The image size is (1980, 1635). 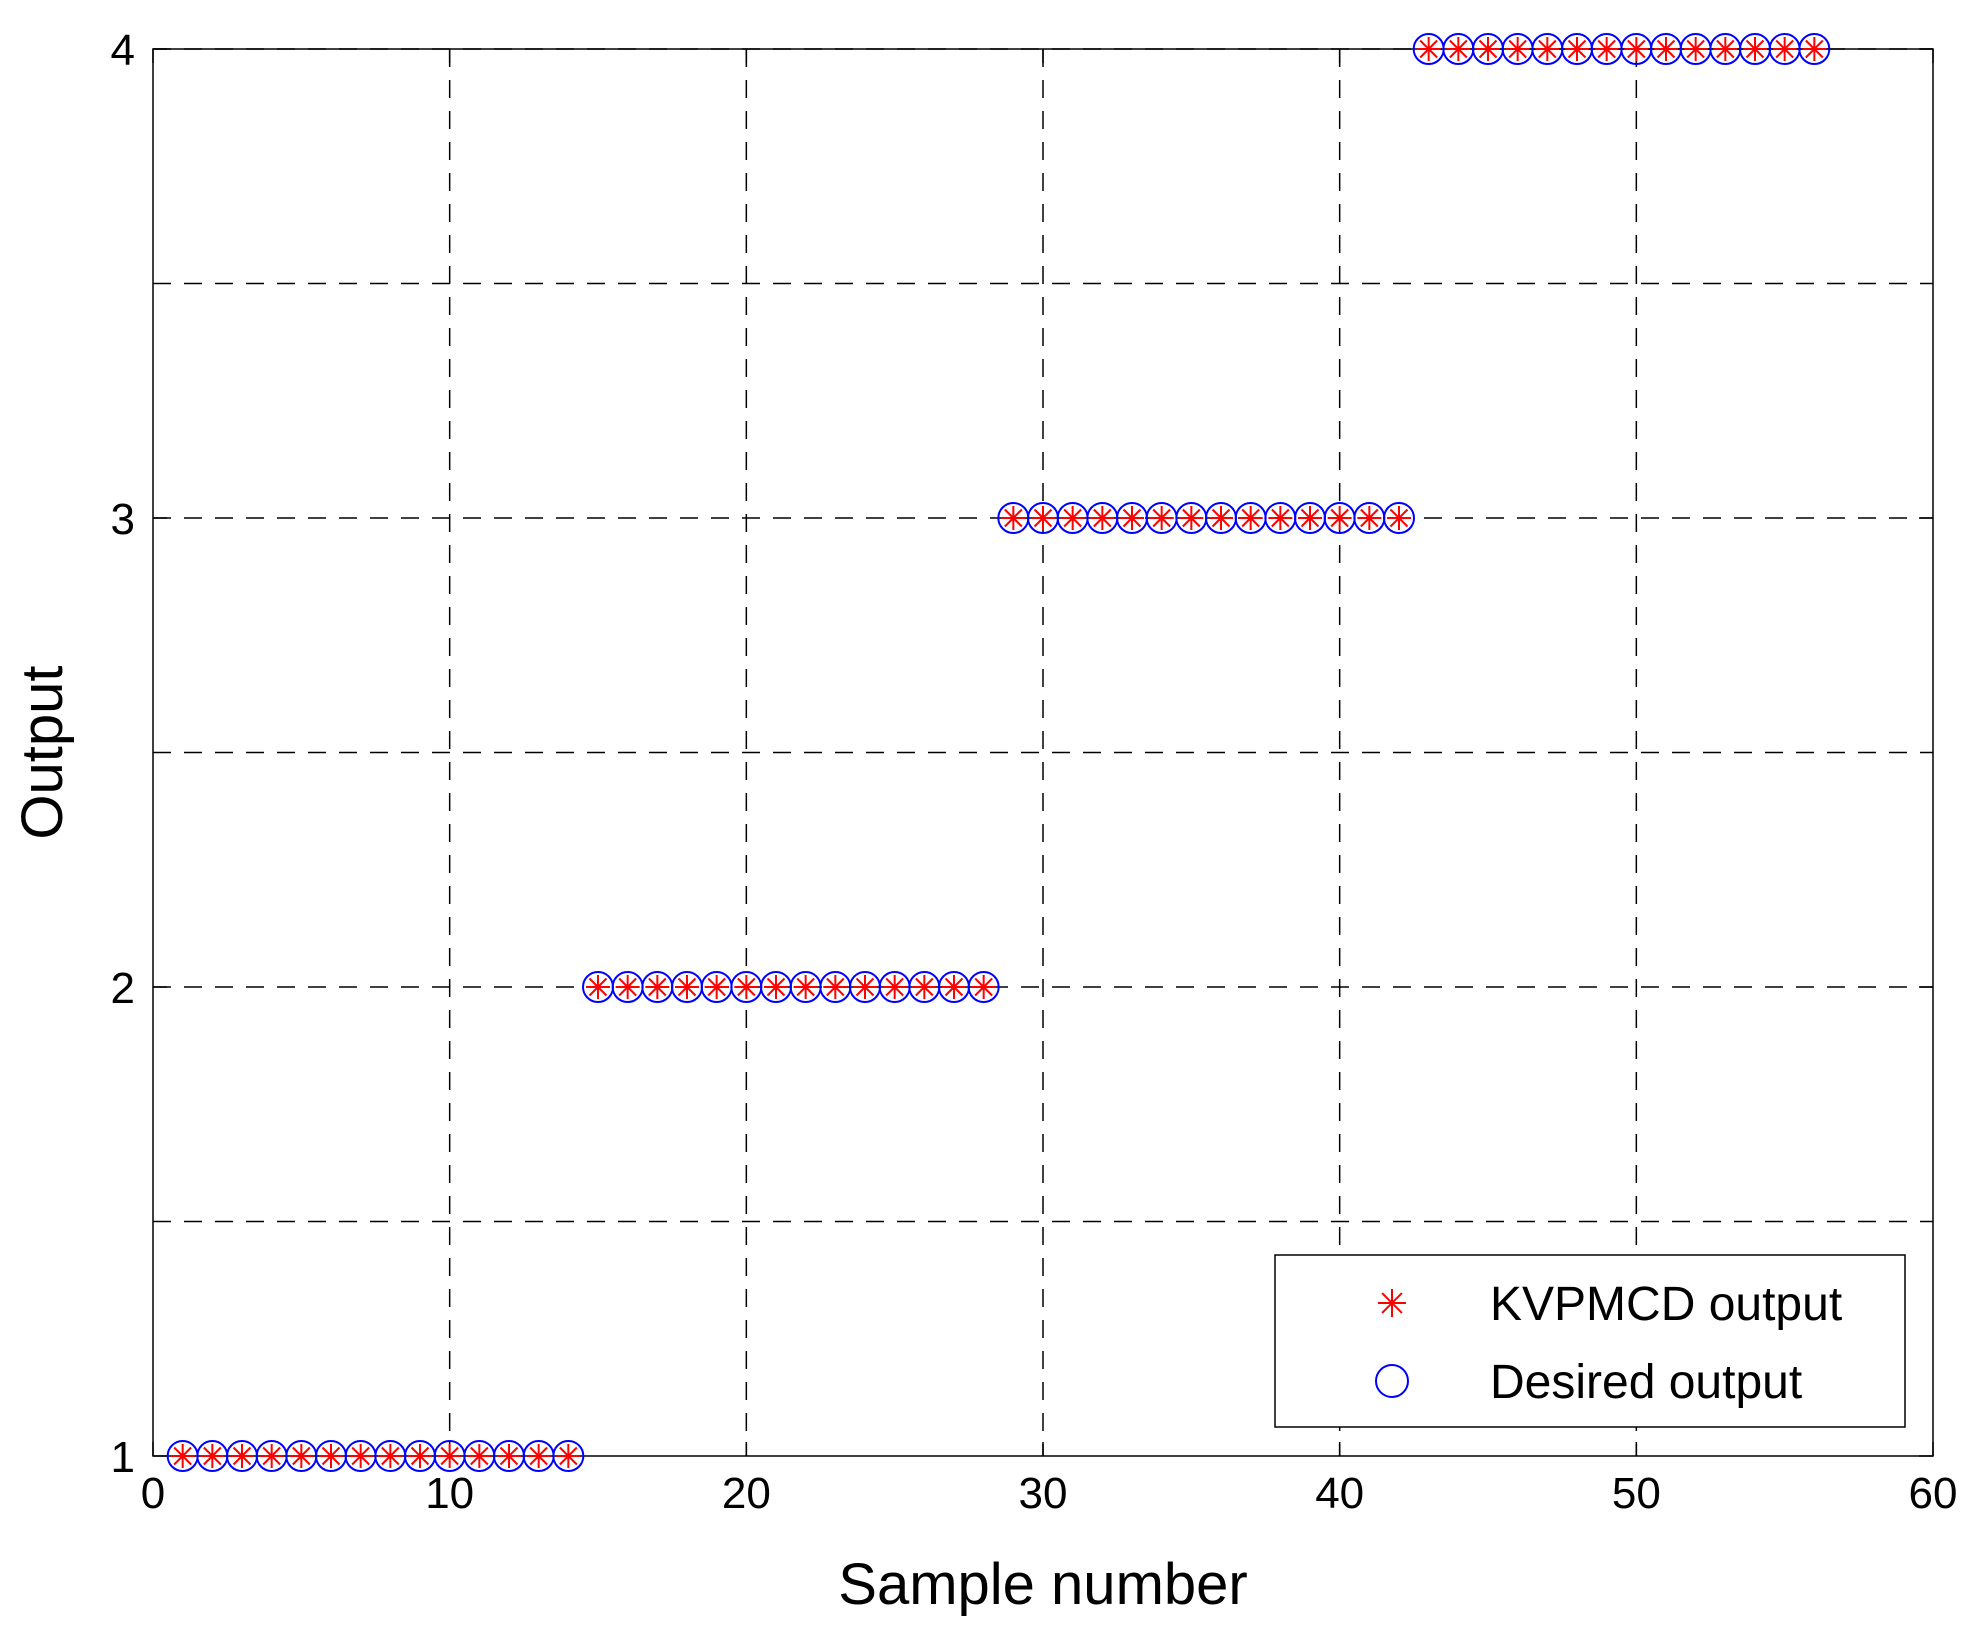 I want to click on legend: KVPMCD output Desired output, so click(x=1590, y=1341).